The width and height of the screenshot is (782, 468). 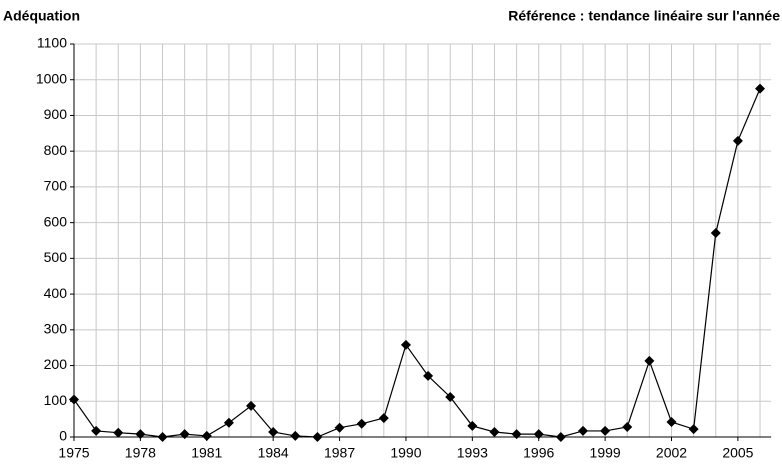 What do you see at coordinates (51, 78) in the screenshot?
I see `y-tick-label: 1000` at bounding box center [51, 78].